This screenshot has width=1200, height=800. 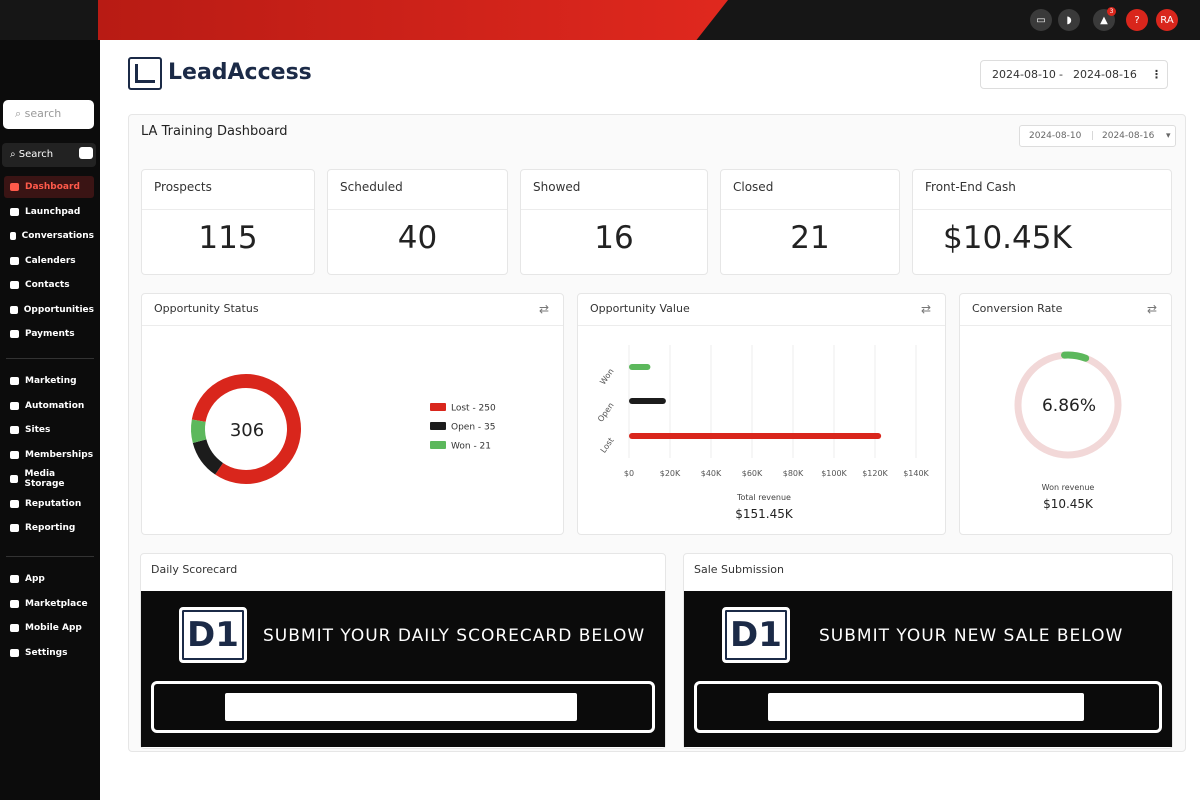 What do you see at coordinates (928, 669) in the screenshot?
I see `form-banner: D1 SUBMIT YOUR NEW SALE BELOW` at bounding box center [928, 669].